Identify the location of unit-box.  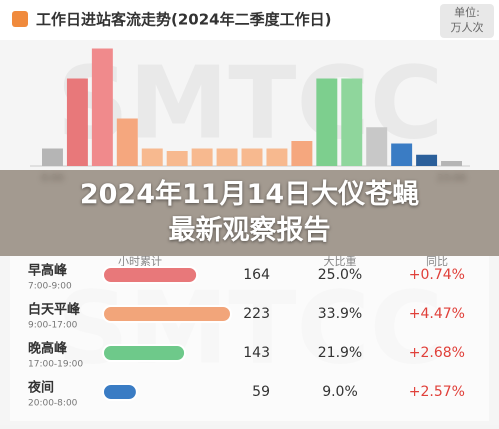
(467, 21).